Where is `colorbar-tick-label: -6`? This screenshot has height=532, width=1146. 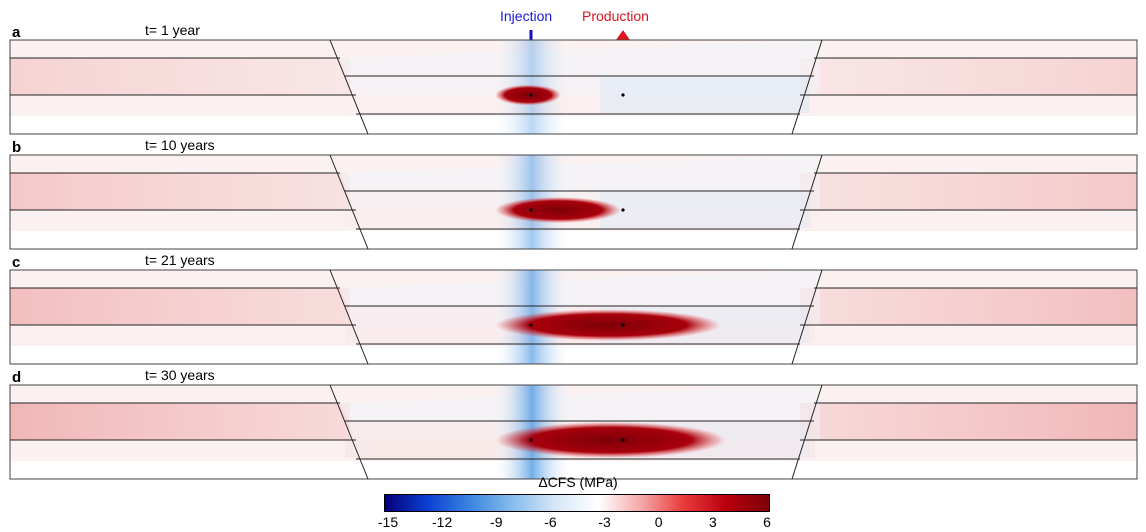
colorbar-tick-label: -6 is located at coordinates (550, 522).